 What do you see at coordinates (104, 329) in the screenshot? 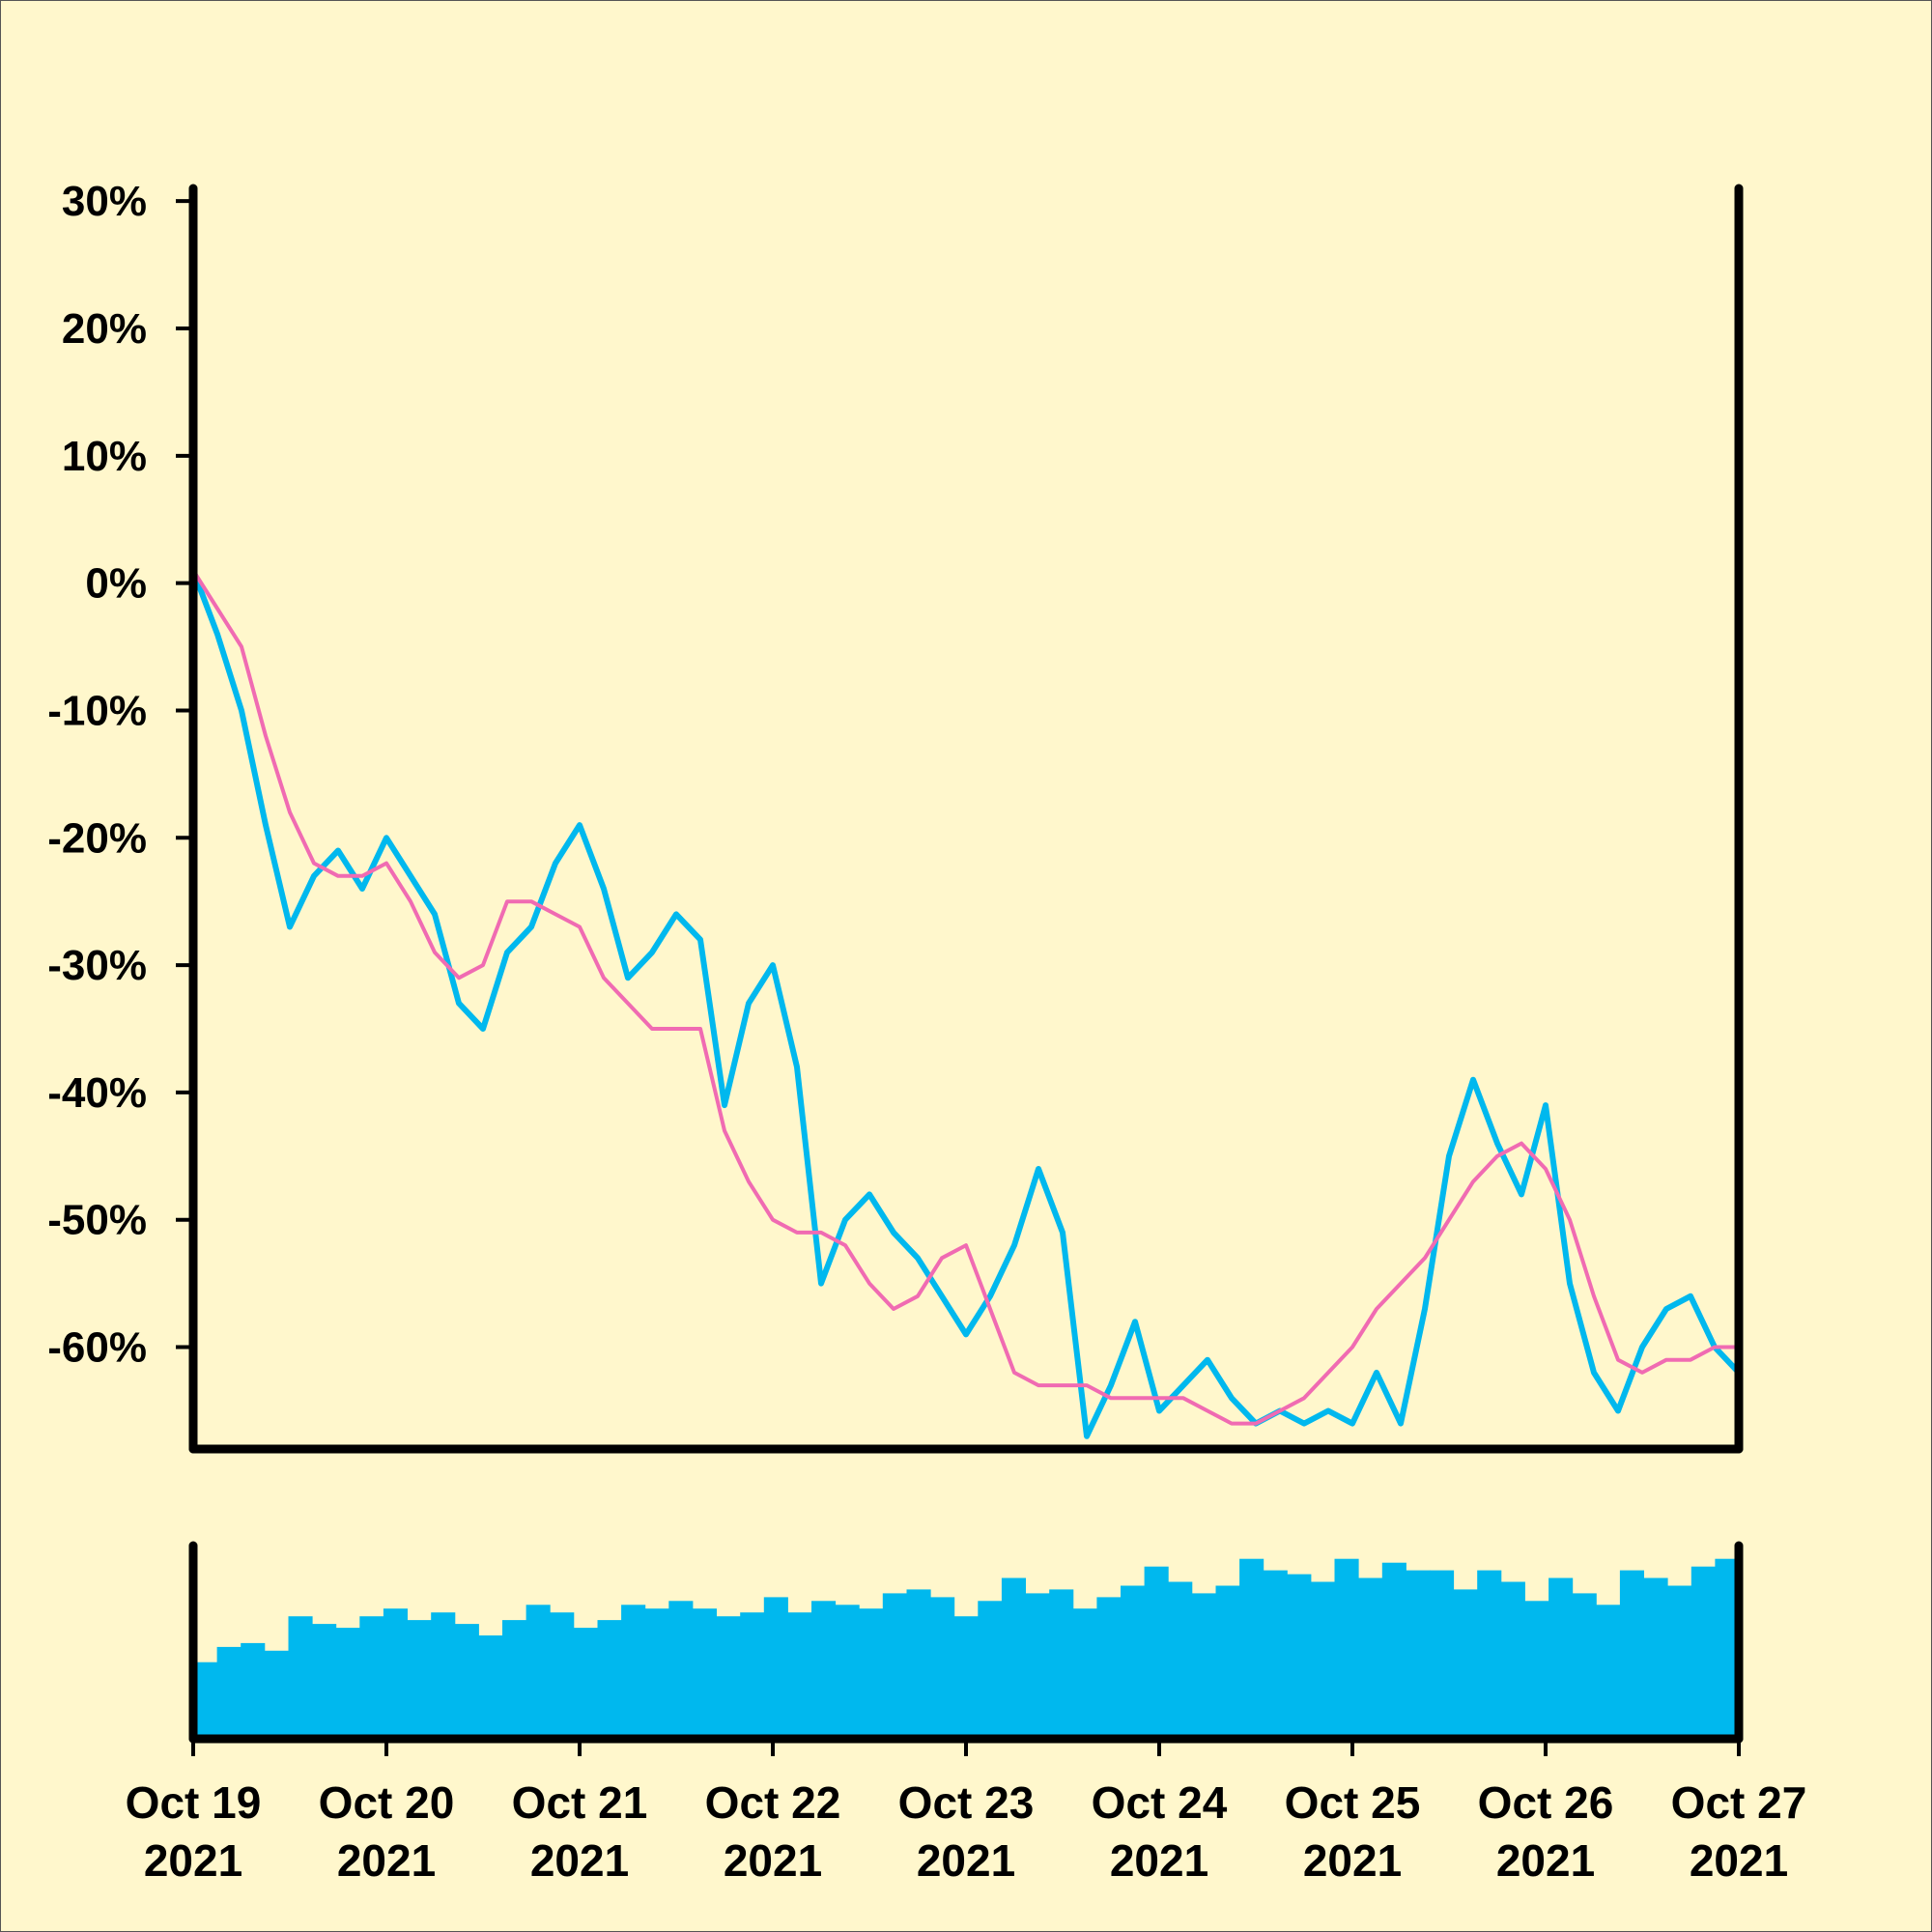
I see `y-tick-label: 20%` at bounding box center [104, 329].